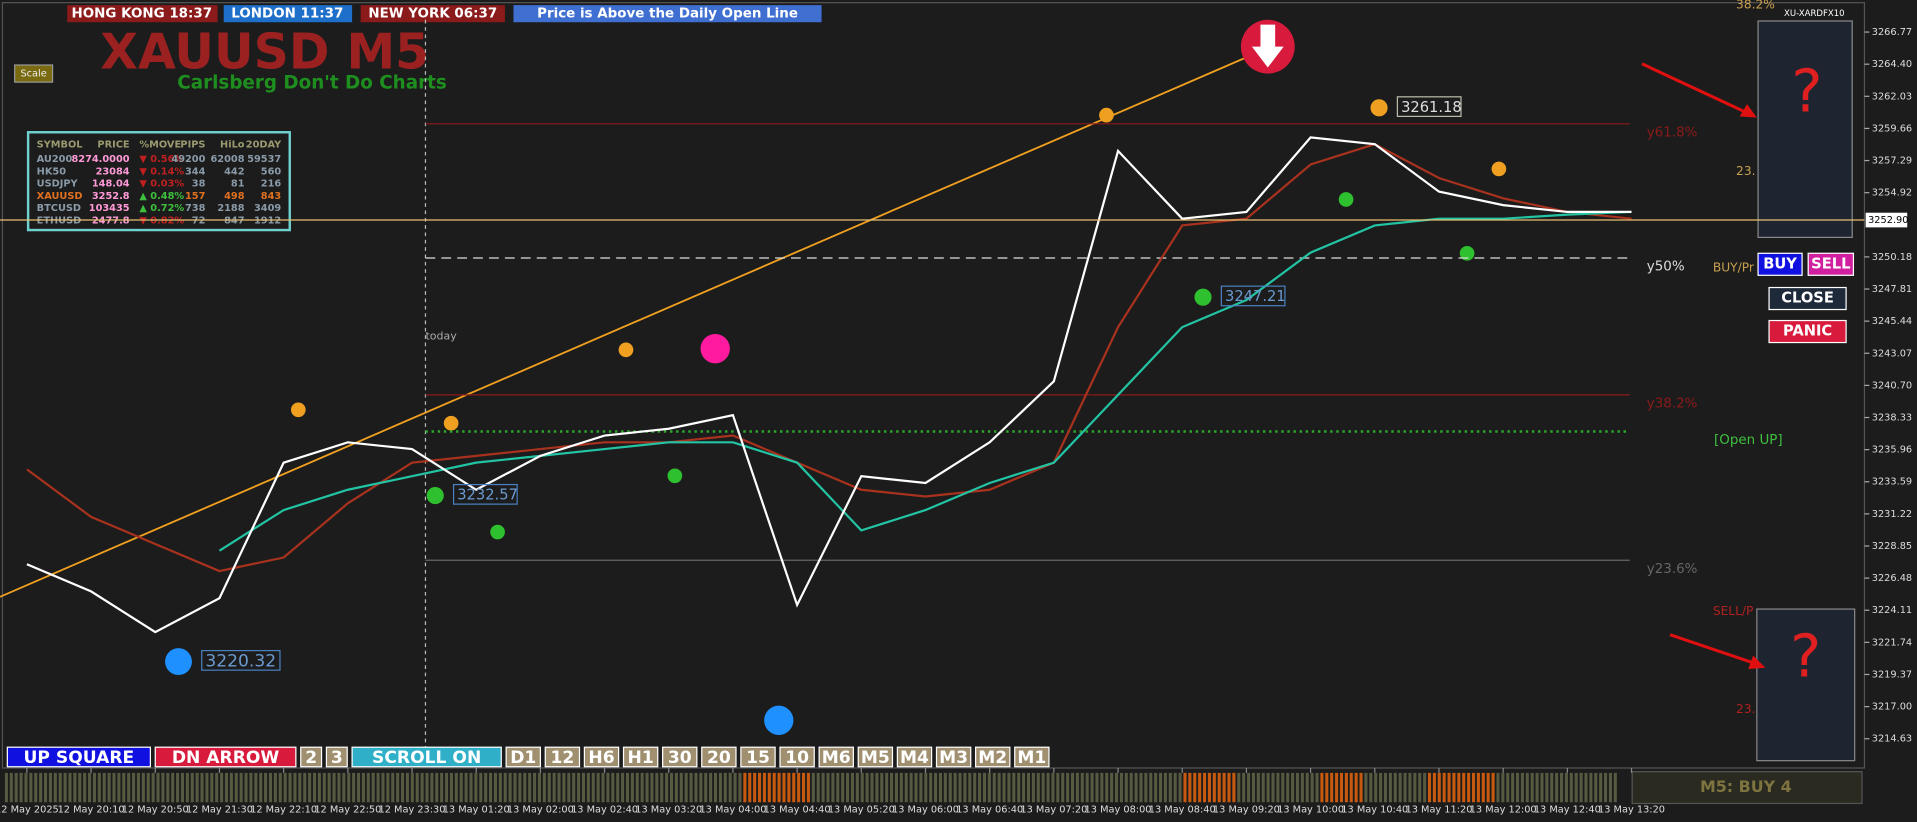 The image size is (1917, 822). Describe the element at coordinates (476, 810) in the screenshot. I see `x-tick-label: 13 May 01:20` at that location.